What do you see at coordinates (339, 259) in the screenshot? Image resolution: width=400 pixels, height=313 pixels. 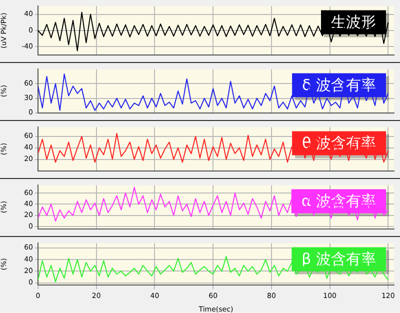 I see `series-label: β 波含有率` at bounding box center [339, 259].